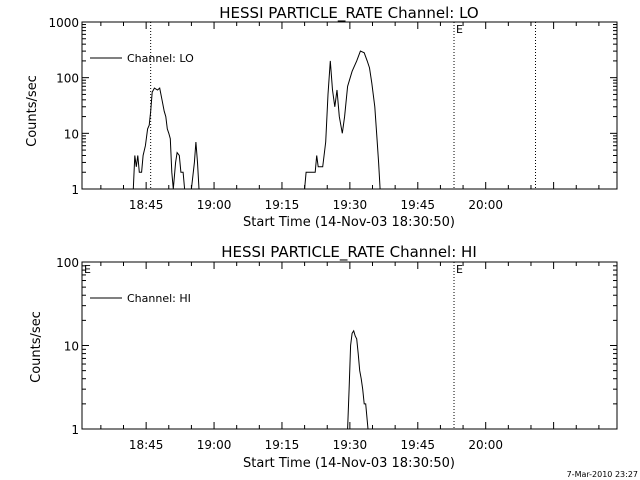  Describe the element at coordinates (350, 445) in the screenshot. I see `x-tick-label-hi: 19:30` at that location.